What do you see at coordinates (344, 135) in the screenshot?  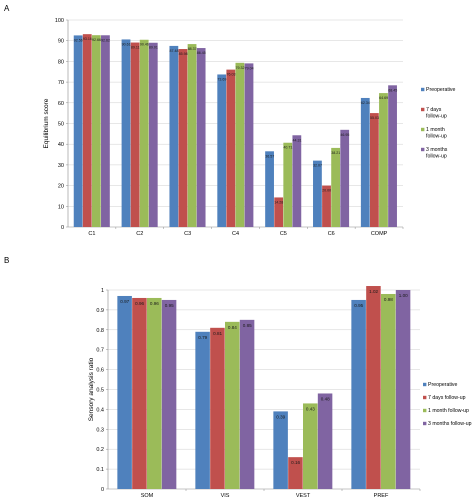 I see `chart-a-data-label: 46.95` at bounding box center [344, 135].